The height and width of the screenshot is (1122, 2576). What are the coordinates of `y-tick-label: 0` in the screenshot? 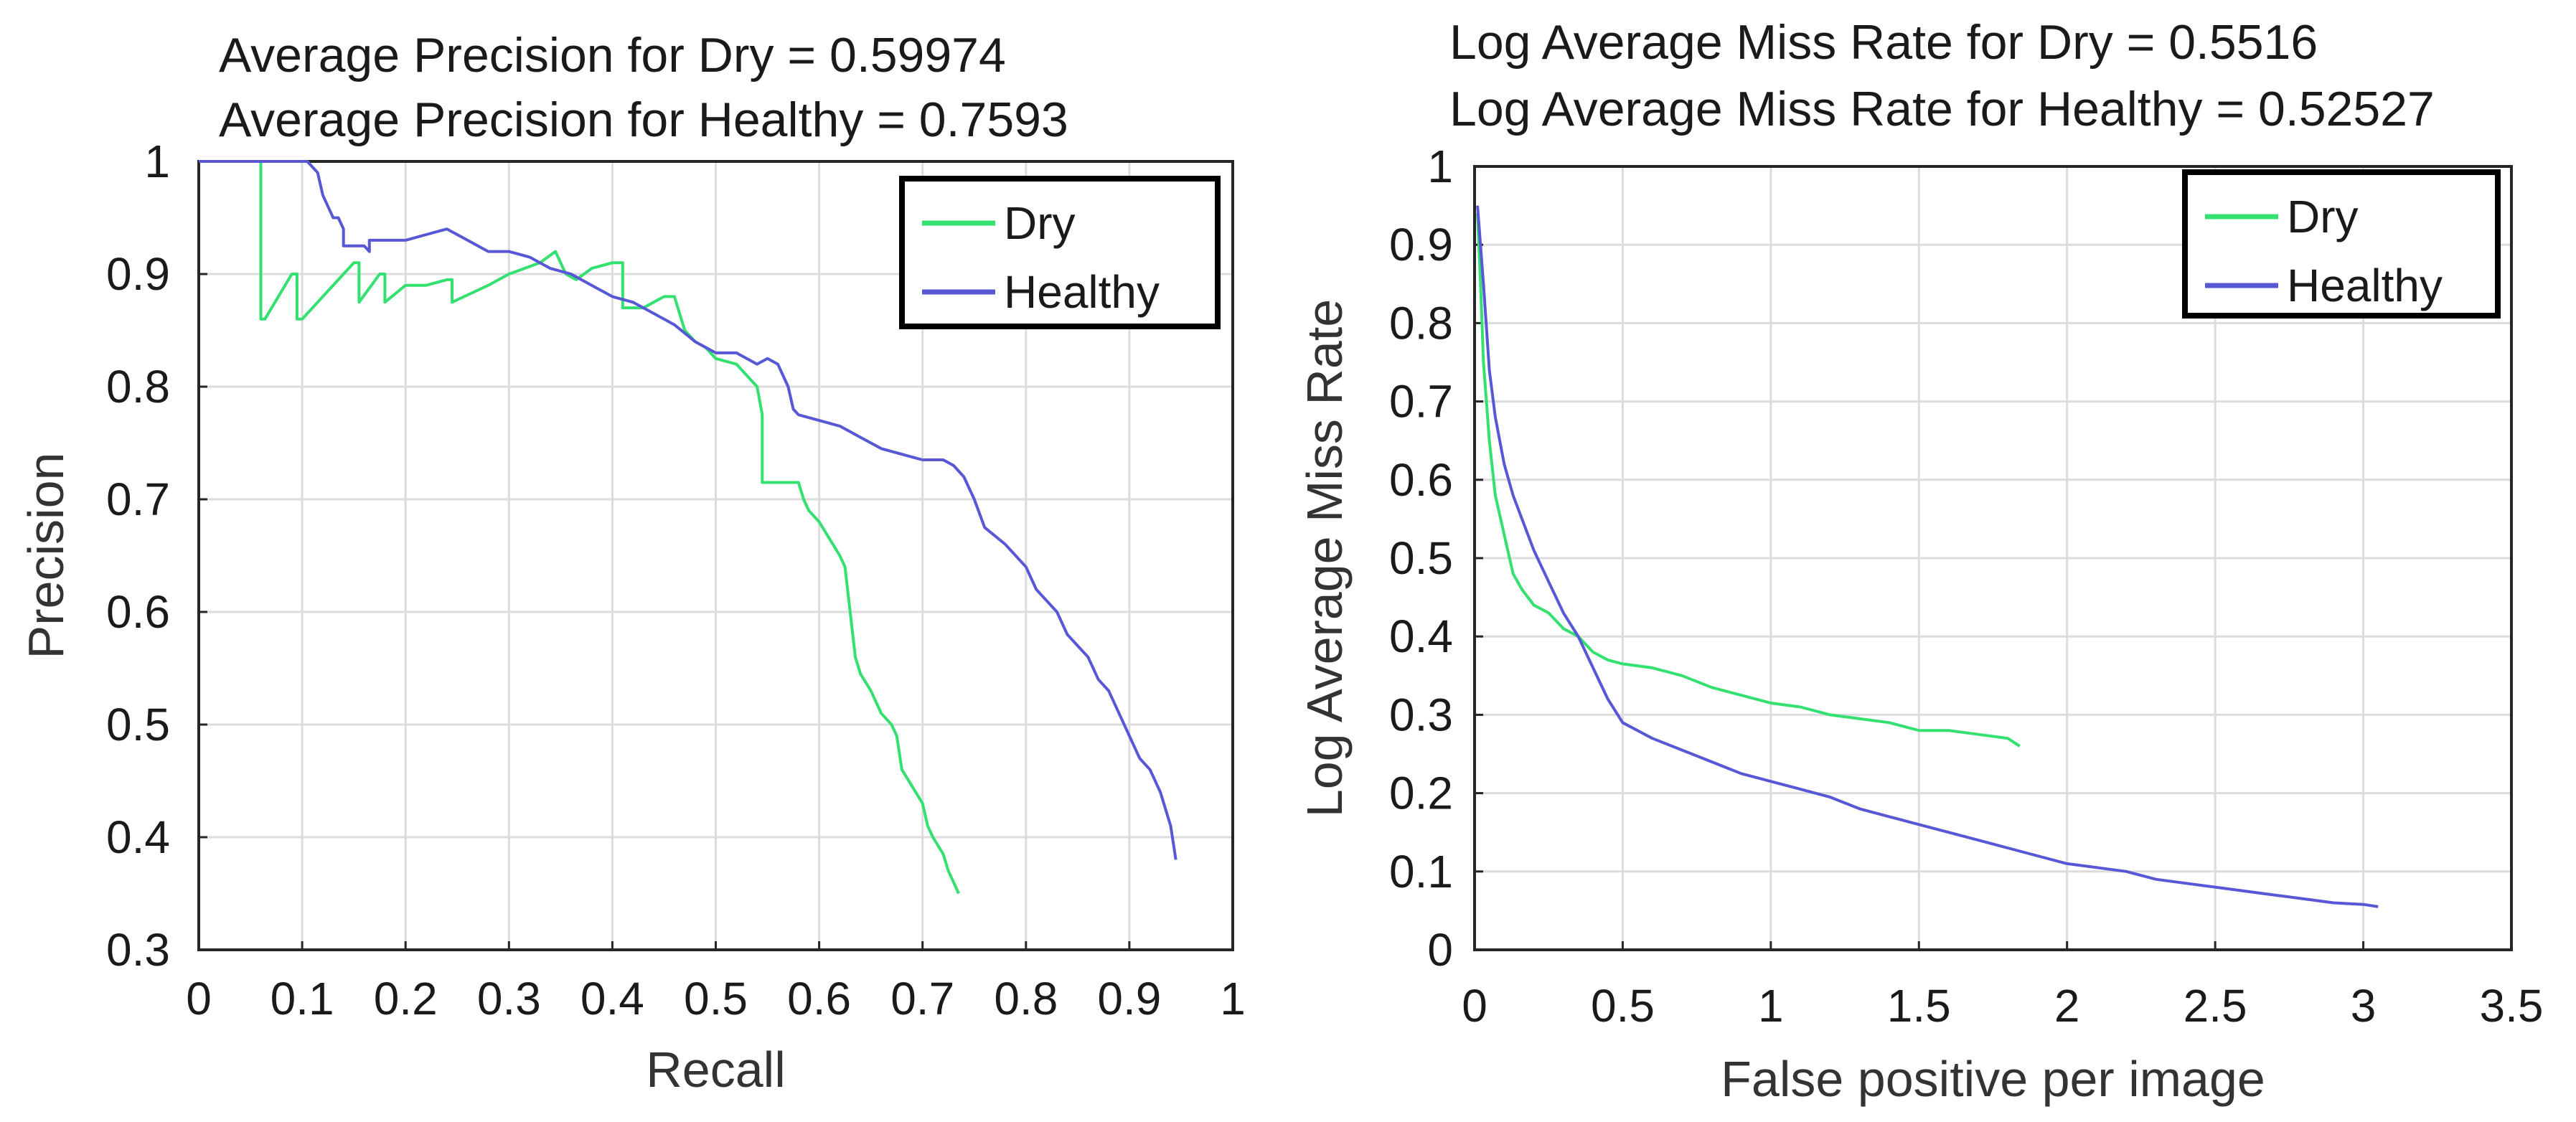 It's located at (1440, 950).